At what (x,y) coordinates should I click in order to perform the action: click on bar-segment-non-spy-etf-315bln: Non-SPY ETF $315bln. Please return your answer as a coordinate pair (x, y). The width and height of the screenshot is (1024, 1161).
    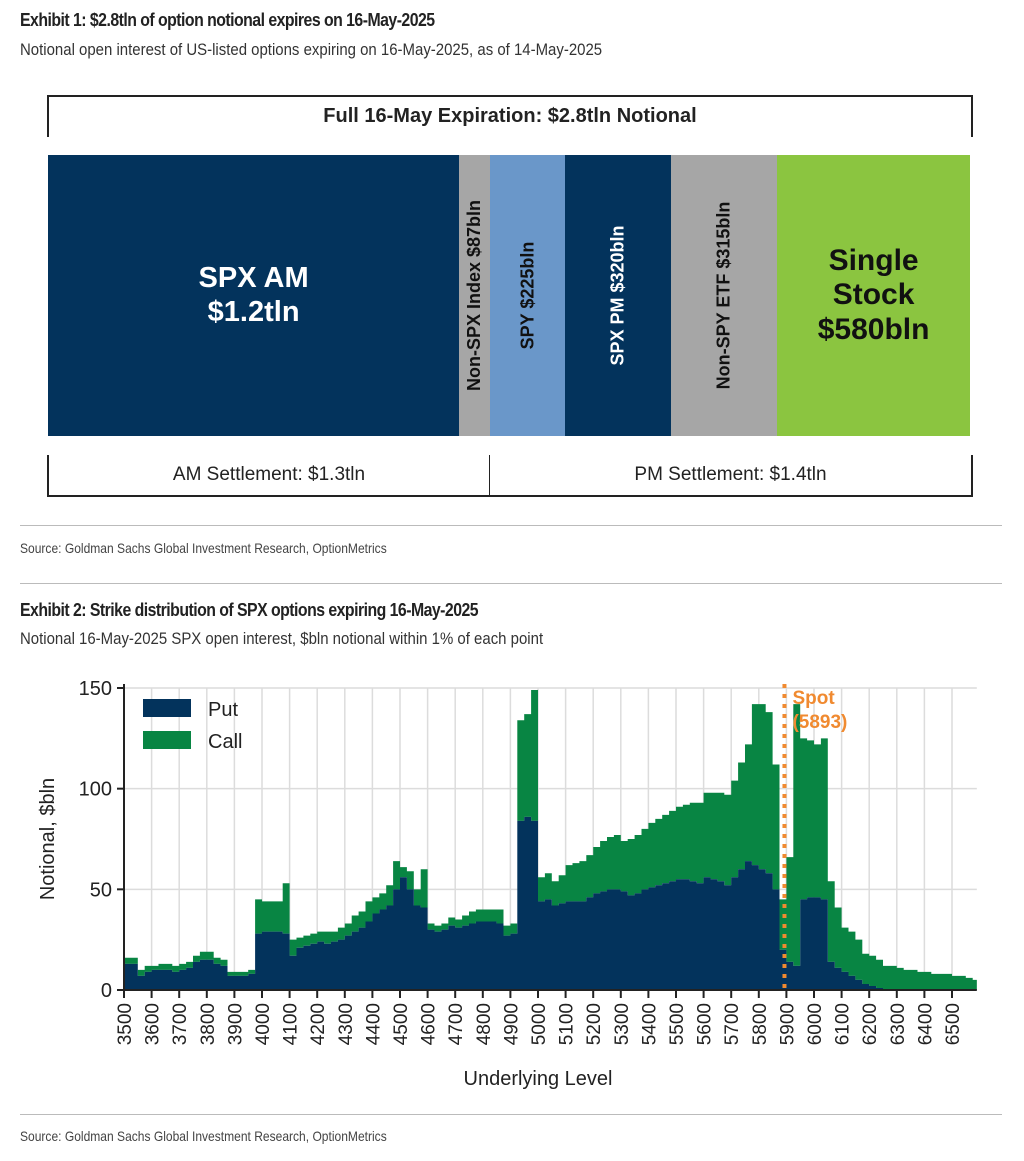
    Looking at the image, I should click on (724, 295).